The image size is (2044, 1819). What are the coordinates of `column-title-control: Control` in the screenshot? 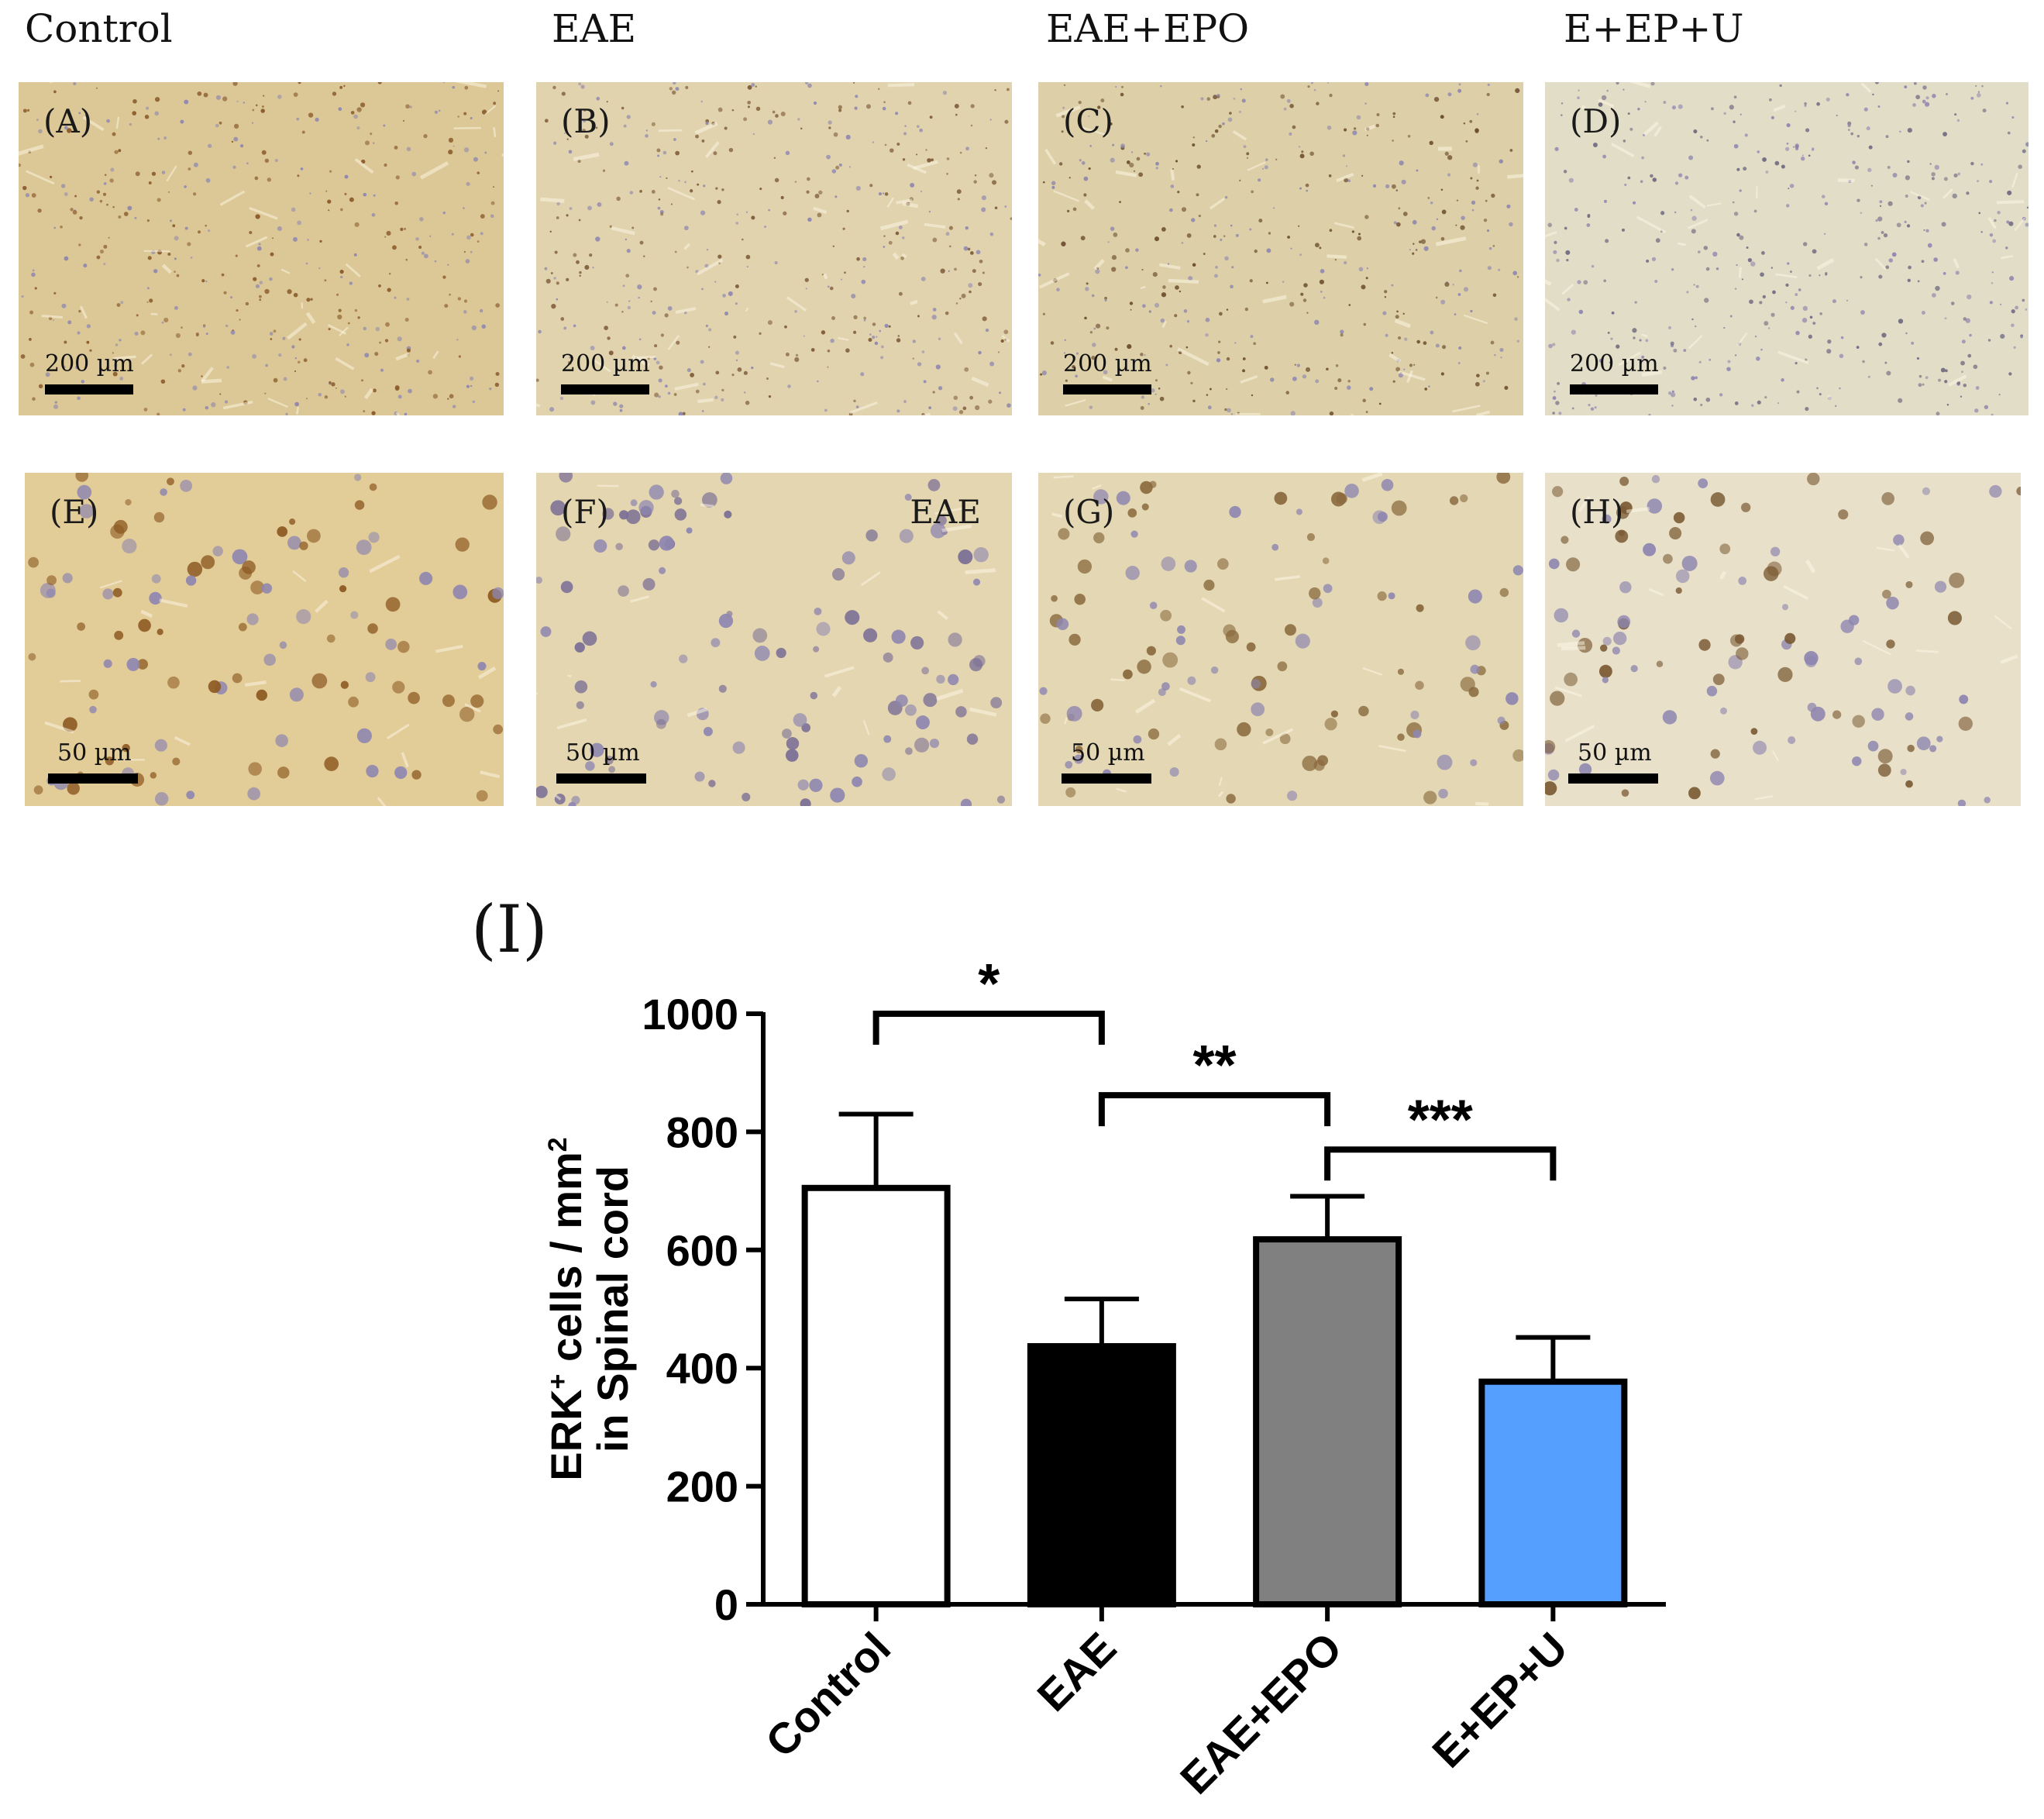 It's located at (99, 28).